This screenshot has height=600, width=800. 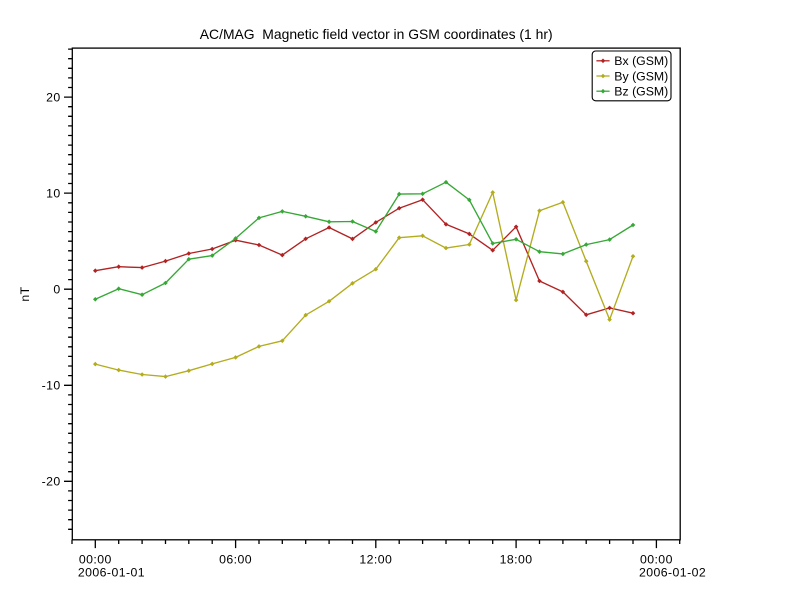 I want to click on svg-text: 2006-01-02, so click(x=672, y=572).